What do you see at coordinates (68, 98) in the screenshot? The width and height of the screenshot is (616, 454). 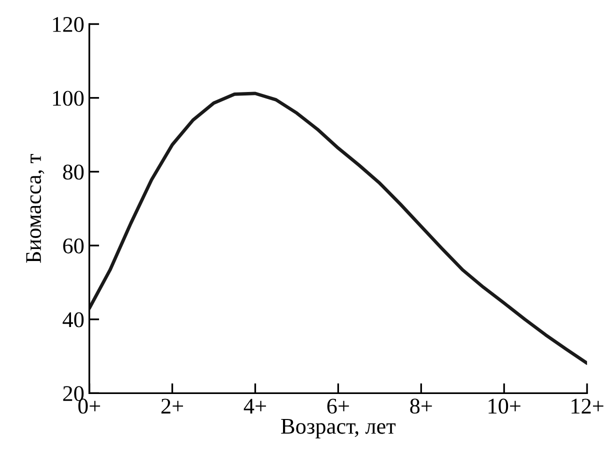 I see `y-tick-label: 100` at bounding box center [68, 98].